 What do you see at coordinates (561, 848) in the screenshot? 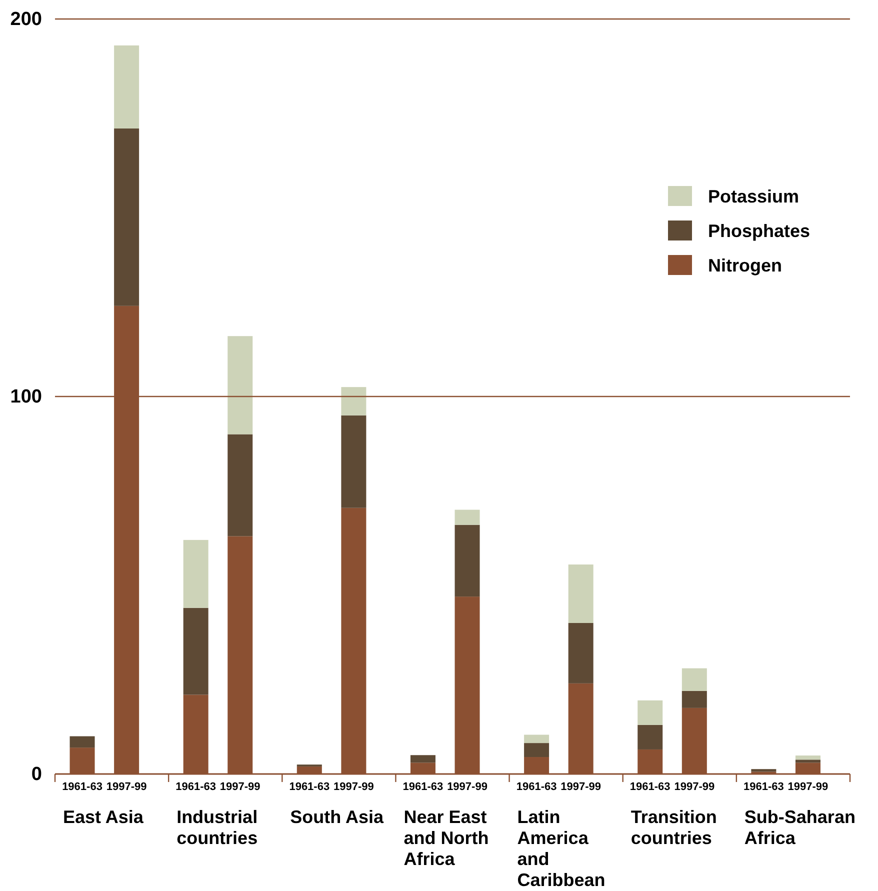
I see `text: Latin America and Caribbean` at bounding box center [561, 848].